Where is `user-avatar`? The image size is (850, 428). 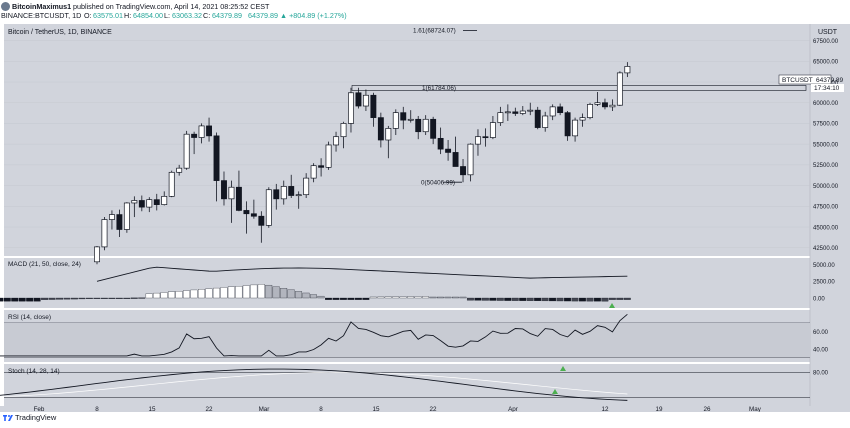
user-avatar is located at coordinates (5, 6).